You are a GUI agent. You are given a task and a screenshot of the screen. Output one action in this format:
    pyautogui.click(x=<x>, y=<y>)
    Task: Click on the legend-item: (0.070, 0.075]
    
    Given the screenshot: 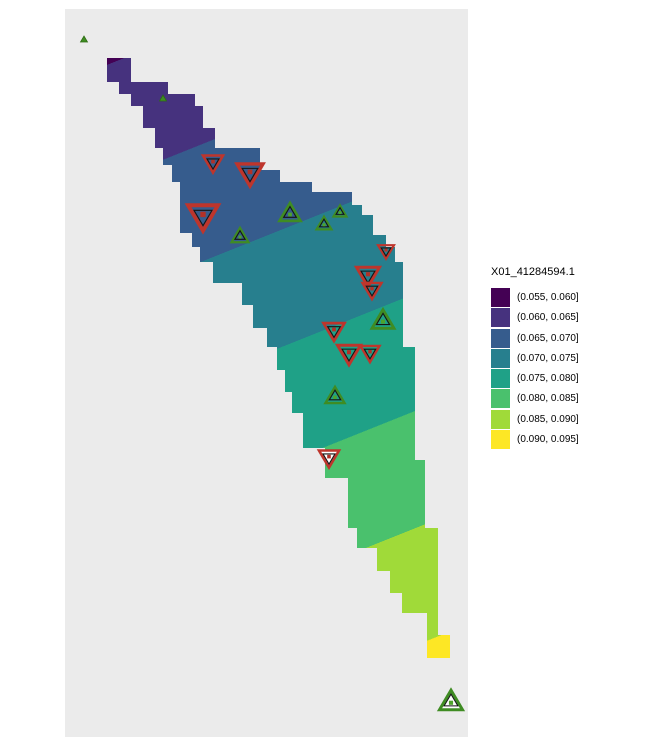 What is the action you would take?
    pyautogui.click(x=566, y=358)
    